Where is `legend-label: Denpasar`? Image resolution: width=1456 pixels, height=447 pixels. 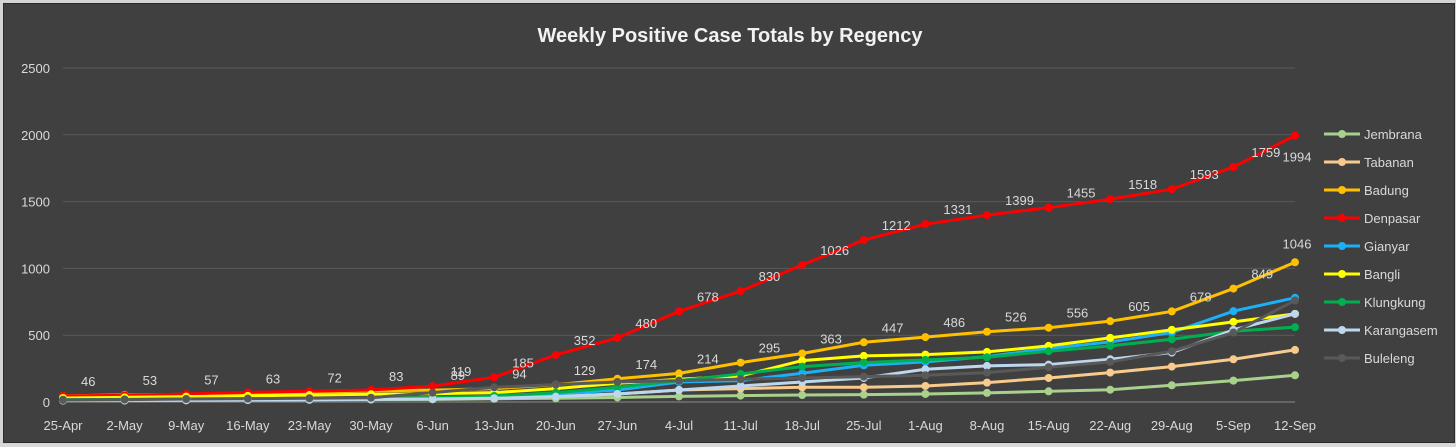
legend-label: Denpasar is located at coordinates (1392, 218).